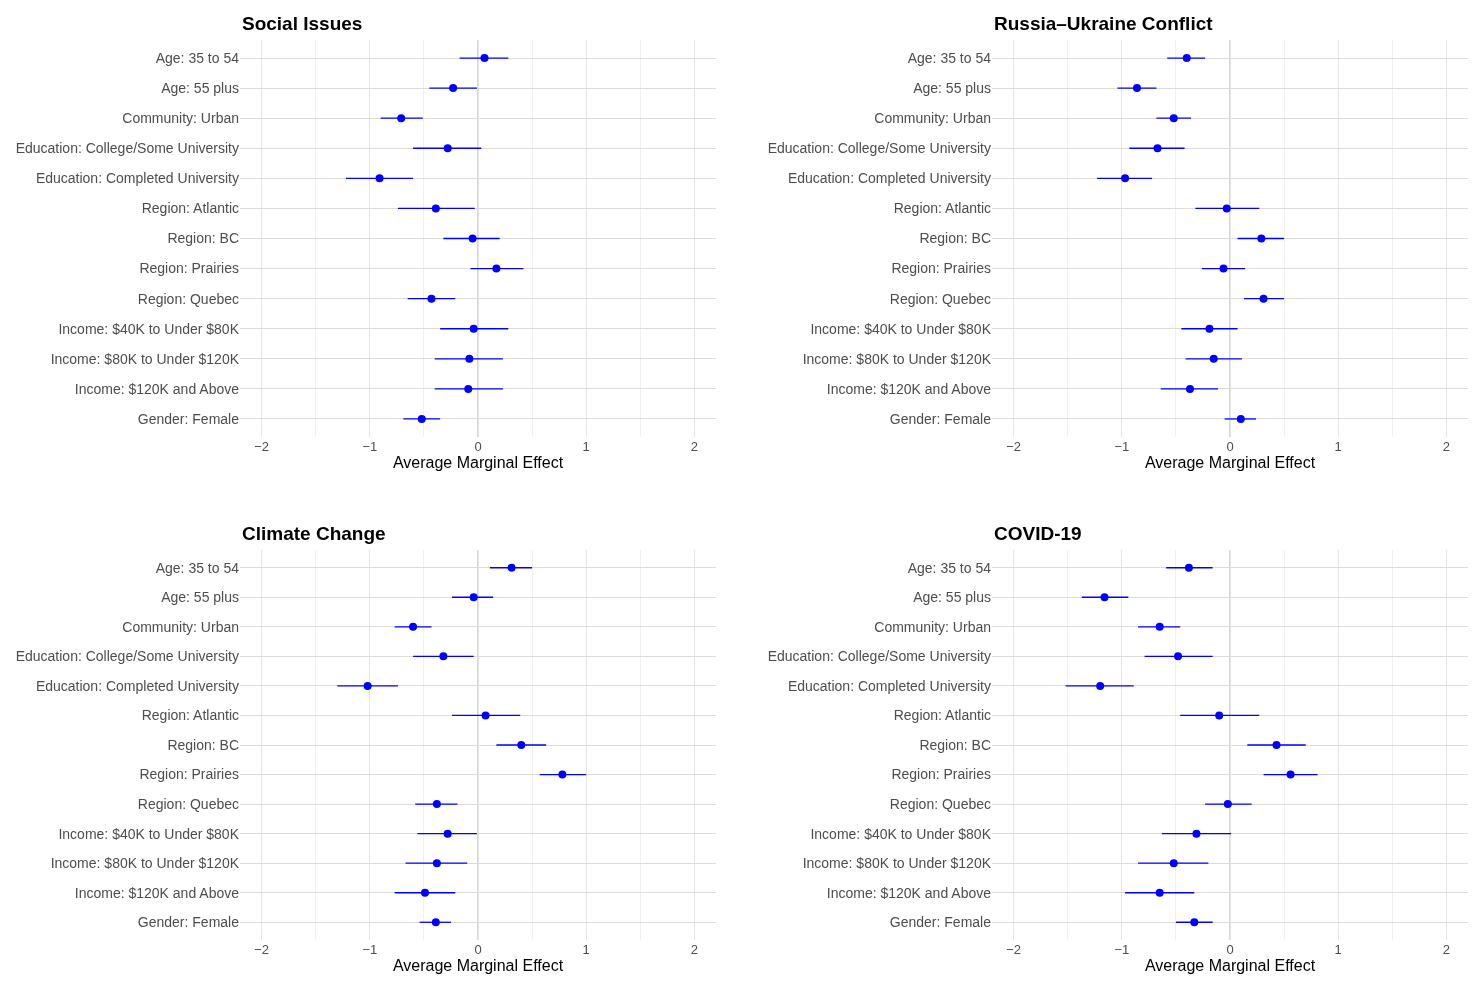 This screenshot has width=1475, height=981. I want to click on x-tick-label: −2, so click(262, 446).